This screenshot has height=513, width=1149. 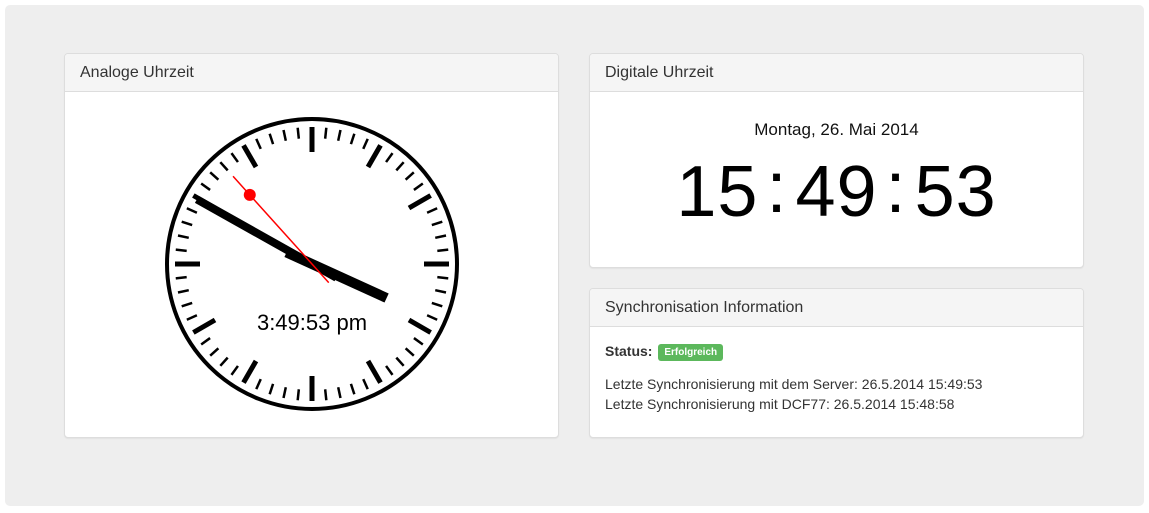 What do you see at coordinates (311, 73) in the screenshot?
I see `analog-panel-title: Analoge Uhrzeit` at bounding box center [311, 73].